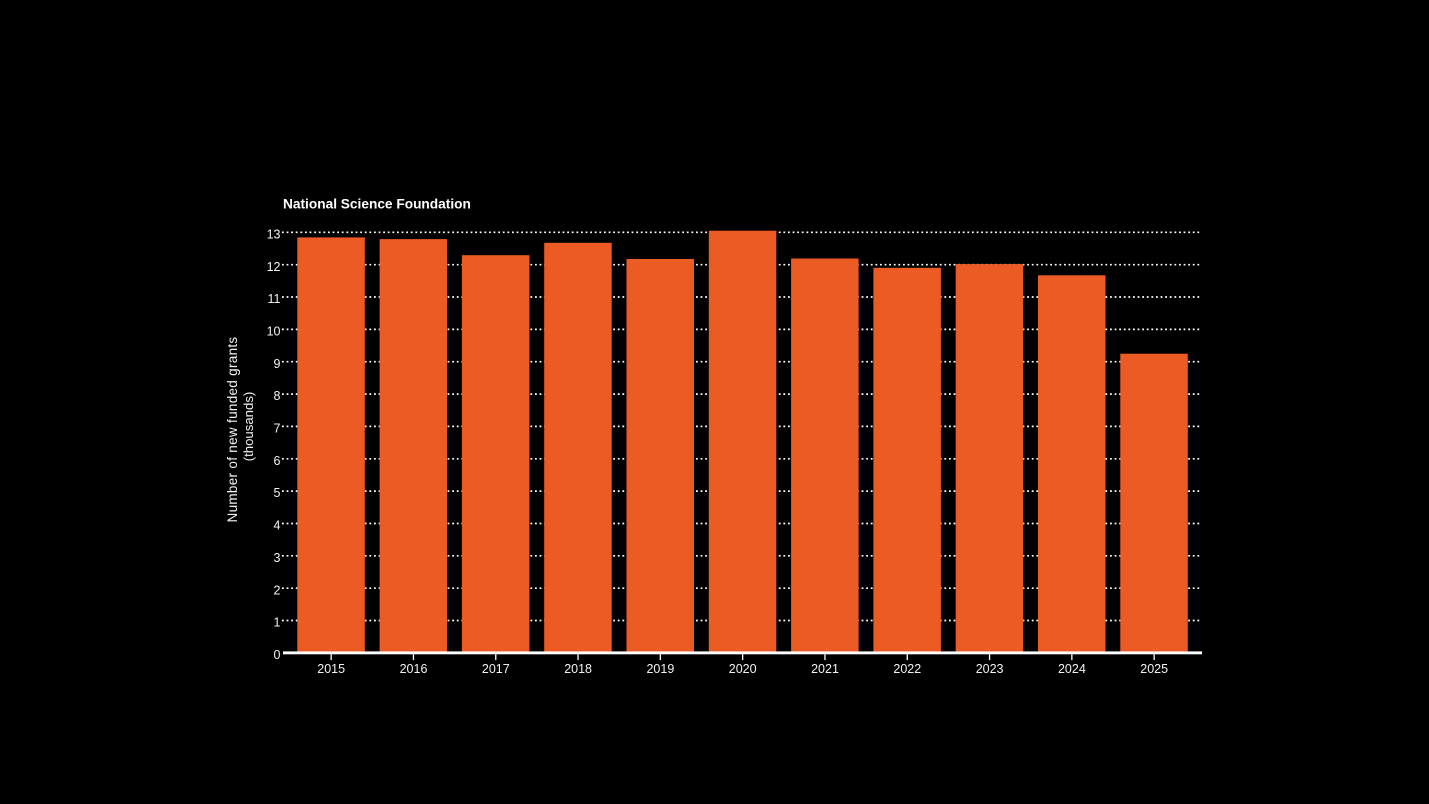 This screenshot has height=804, width=1429. What do you see at coordinates (578, 669) in the screenshot?
I see `svg-text: 2018` at bounding box center [578, 669].